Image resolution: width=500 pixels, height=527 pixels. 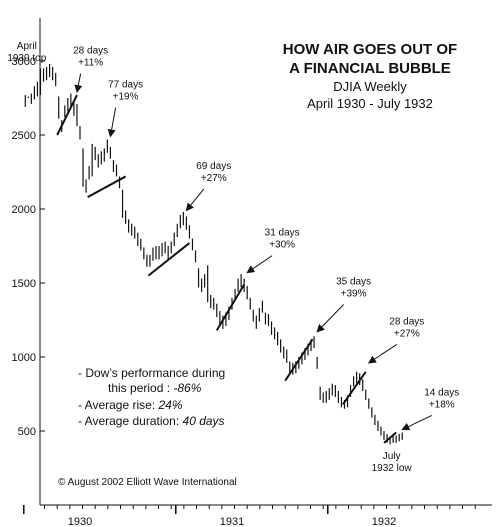 What do you see at coordinates (24, 62) in the screenshot?
I see `y-tick-label-3000: 3000` at bounding box center [24, 62].